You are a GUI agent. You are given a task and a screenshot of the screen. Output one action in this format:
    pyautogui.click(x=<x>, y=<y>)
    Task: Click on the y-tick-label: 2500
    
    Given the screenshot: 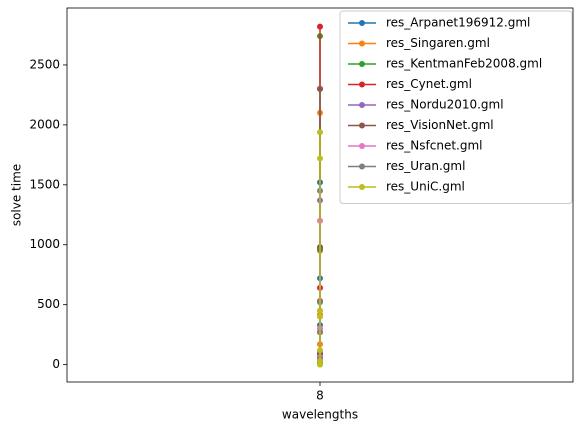 What is the action you would take?
    pyautogui.click(x=44, y=64)
    